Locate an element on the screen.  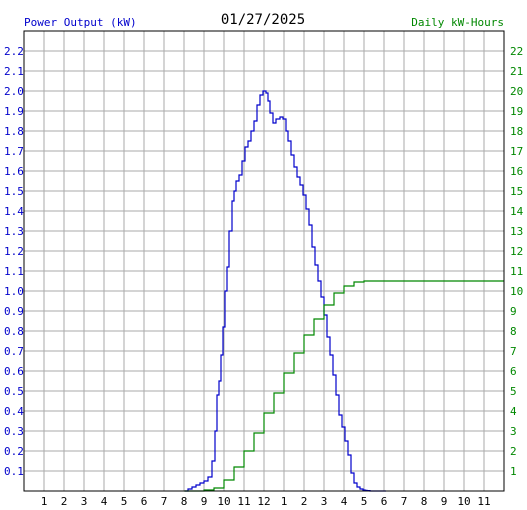
right-tick-label: 9 is located at coordinates (513, 311).